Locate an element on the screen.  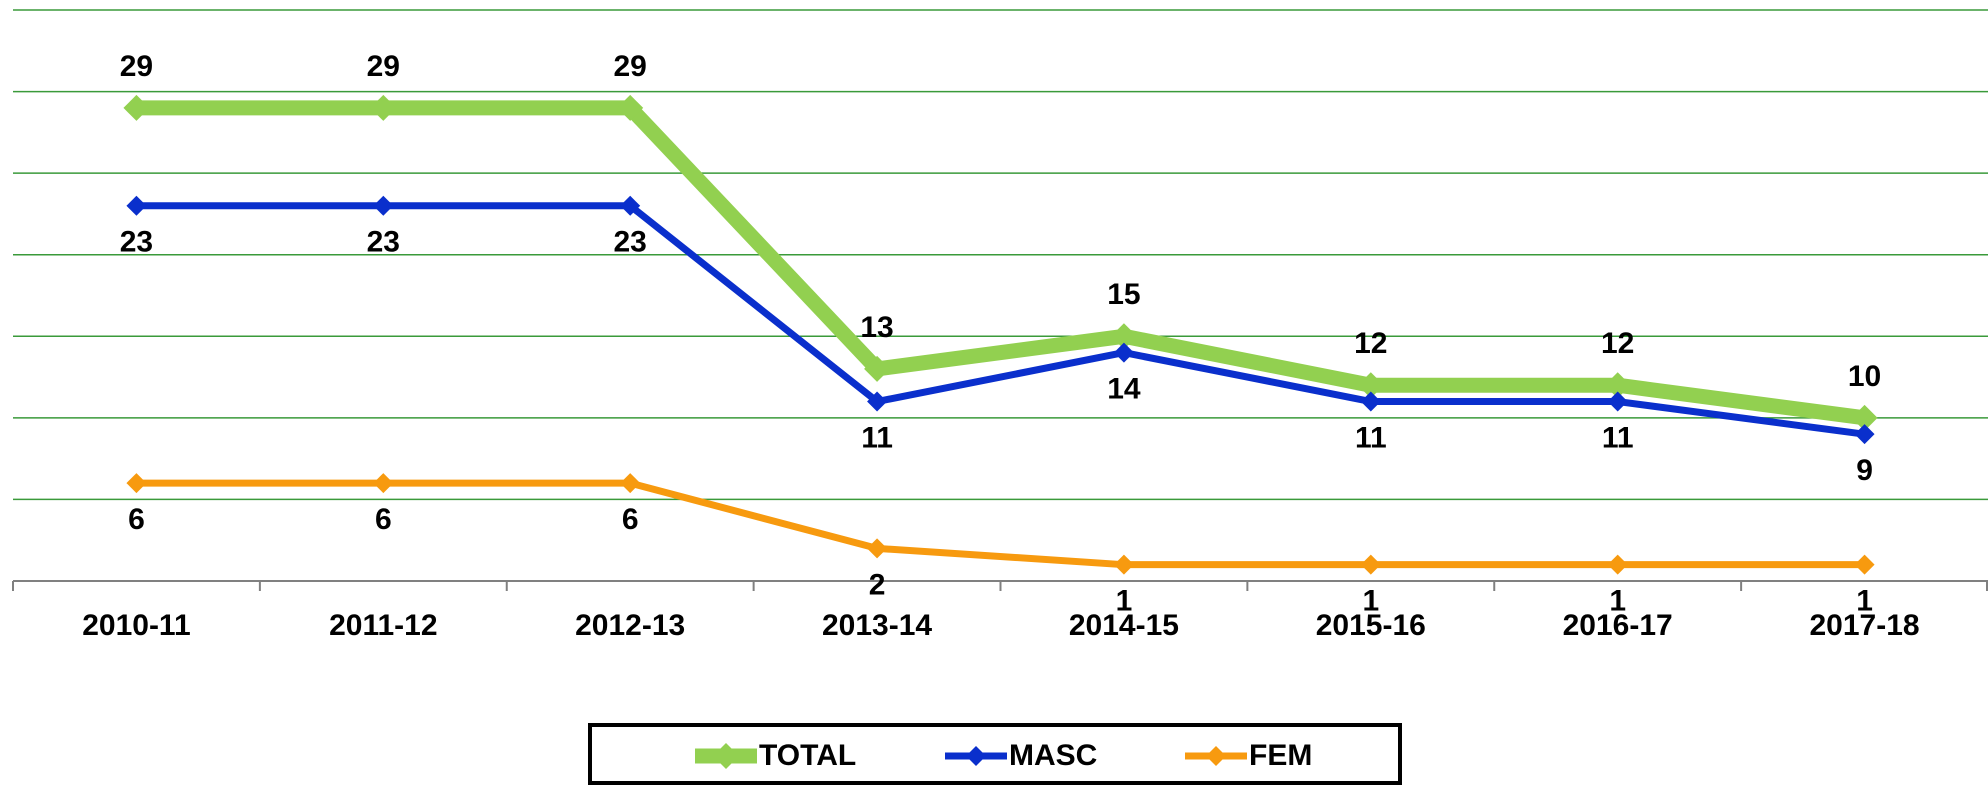
data-label: 14 is located at coordinates (1124, 389).